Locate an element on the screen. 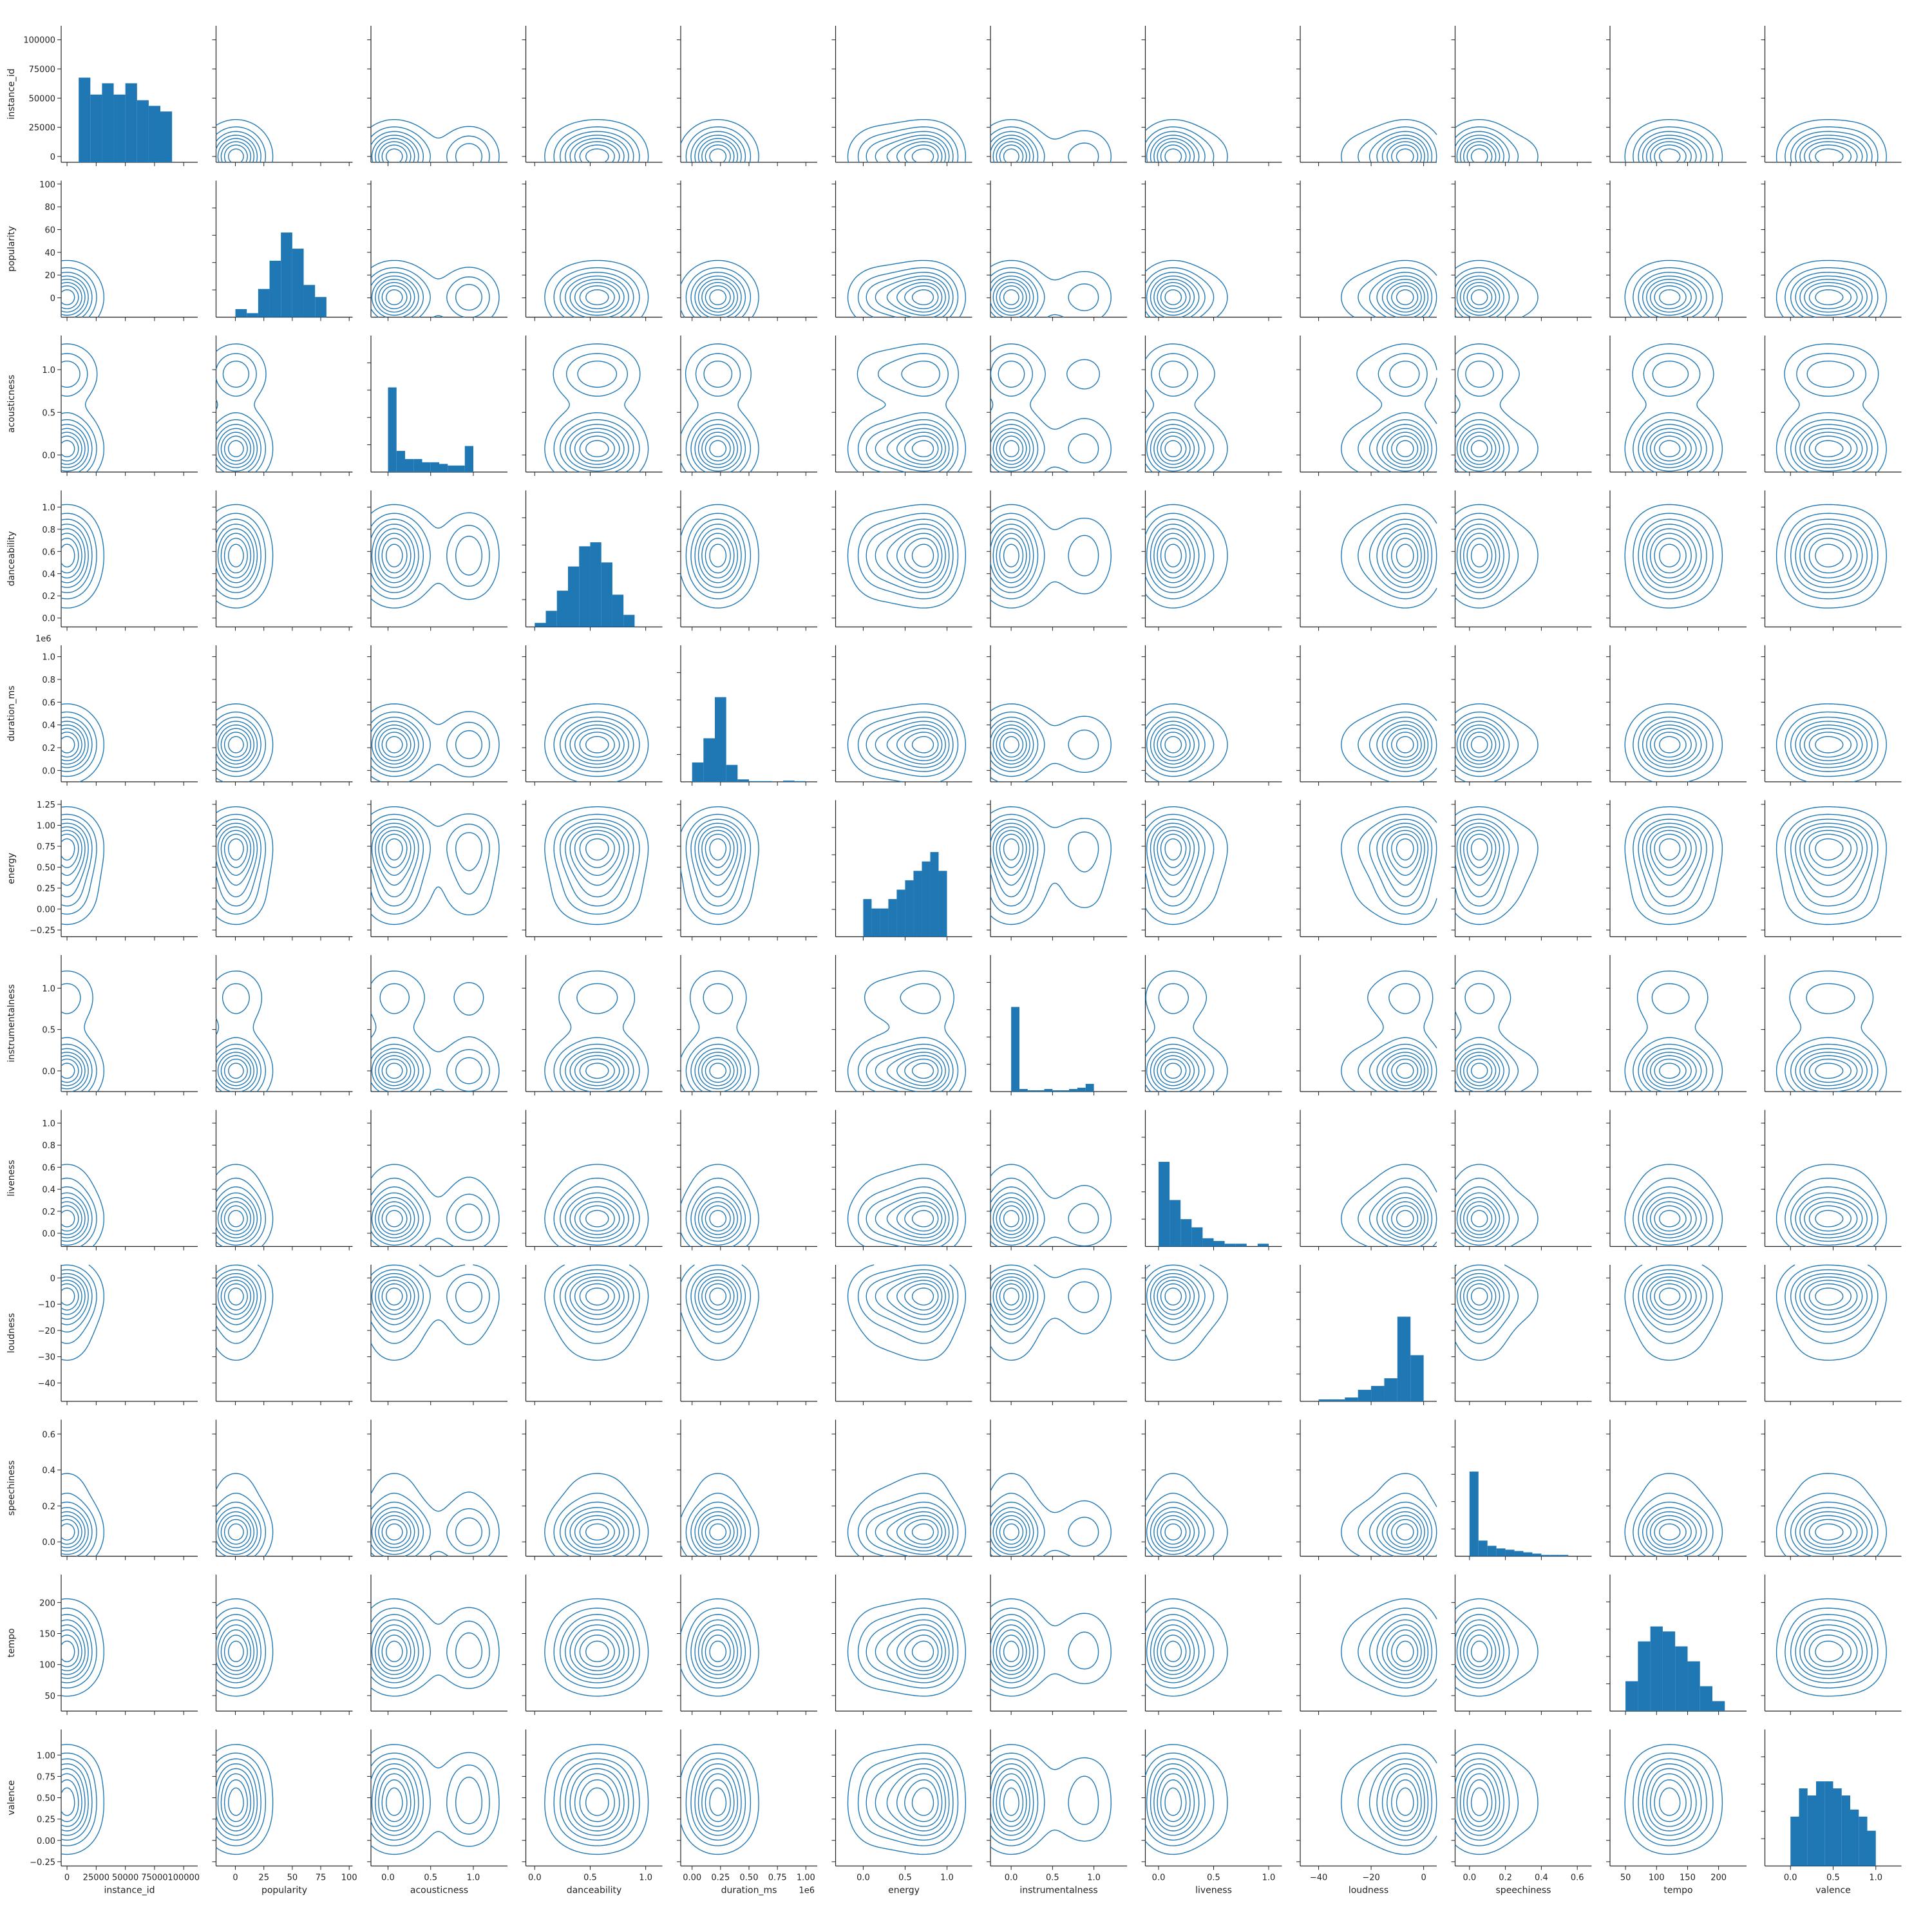 This screenshot has height=1932, width=1932. subplot-loudness-vs-tempo is located at coordinates (1676, 1335).